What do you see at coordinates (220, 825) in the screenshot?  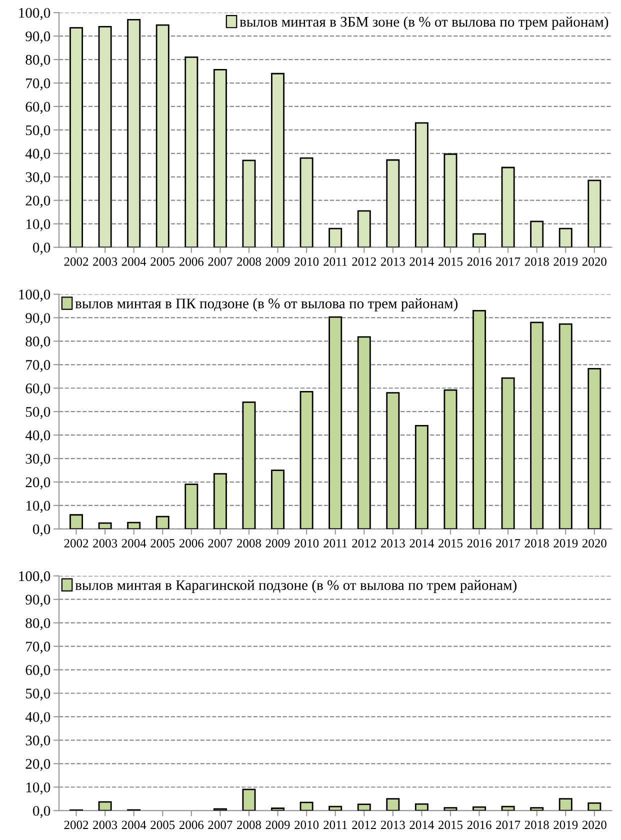 I see `x-tick-label: 2007` at bounding box center [220, 825].